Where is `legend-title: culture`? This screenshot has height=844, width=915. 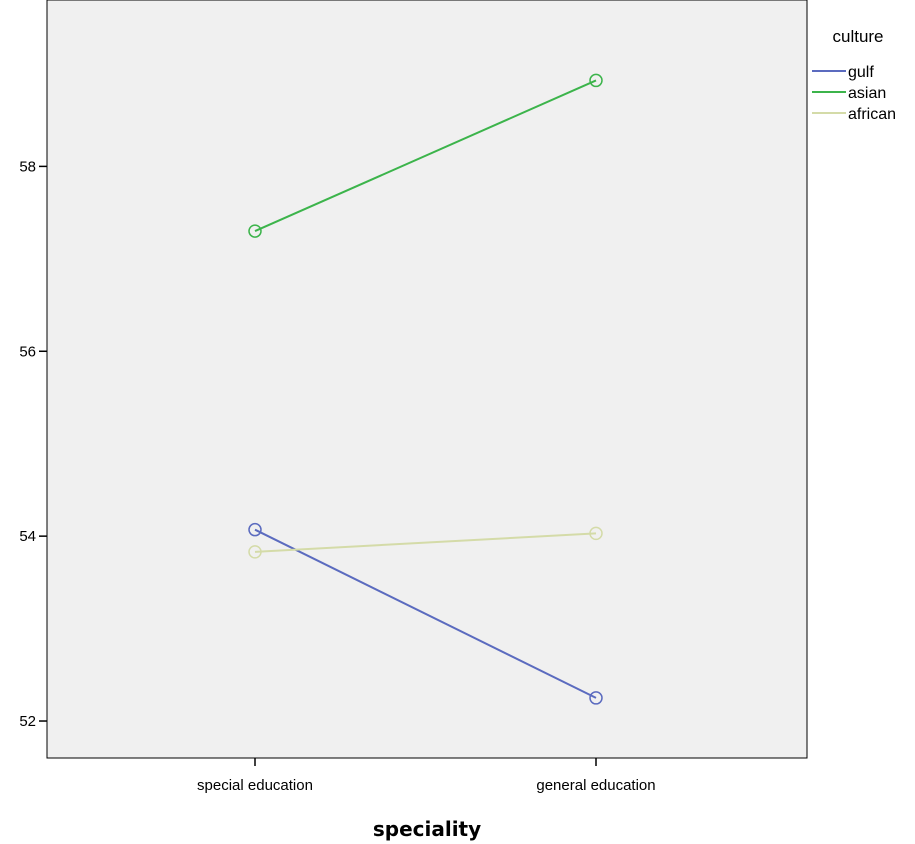 legend-title: culture is located at coordinates (857, 36).